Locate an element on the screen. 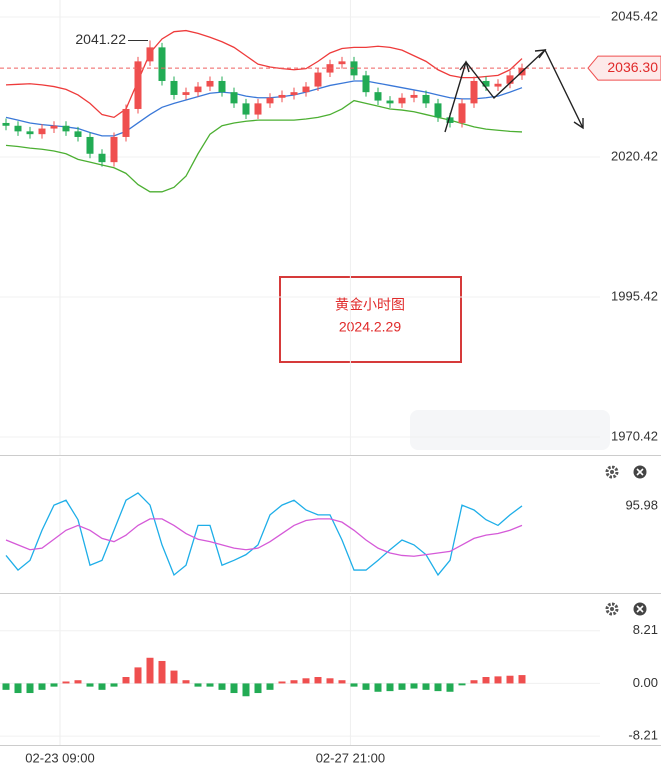 The image size is (661, 774). y-tick-label: 2020.42 is located at coordinates (634, 155).